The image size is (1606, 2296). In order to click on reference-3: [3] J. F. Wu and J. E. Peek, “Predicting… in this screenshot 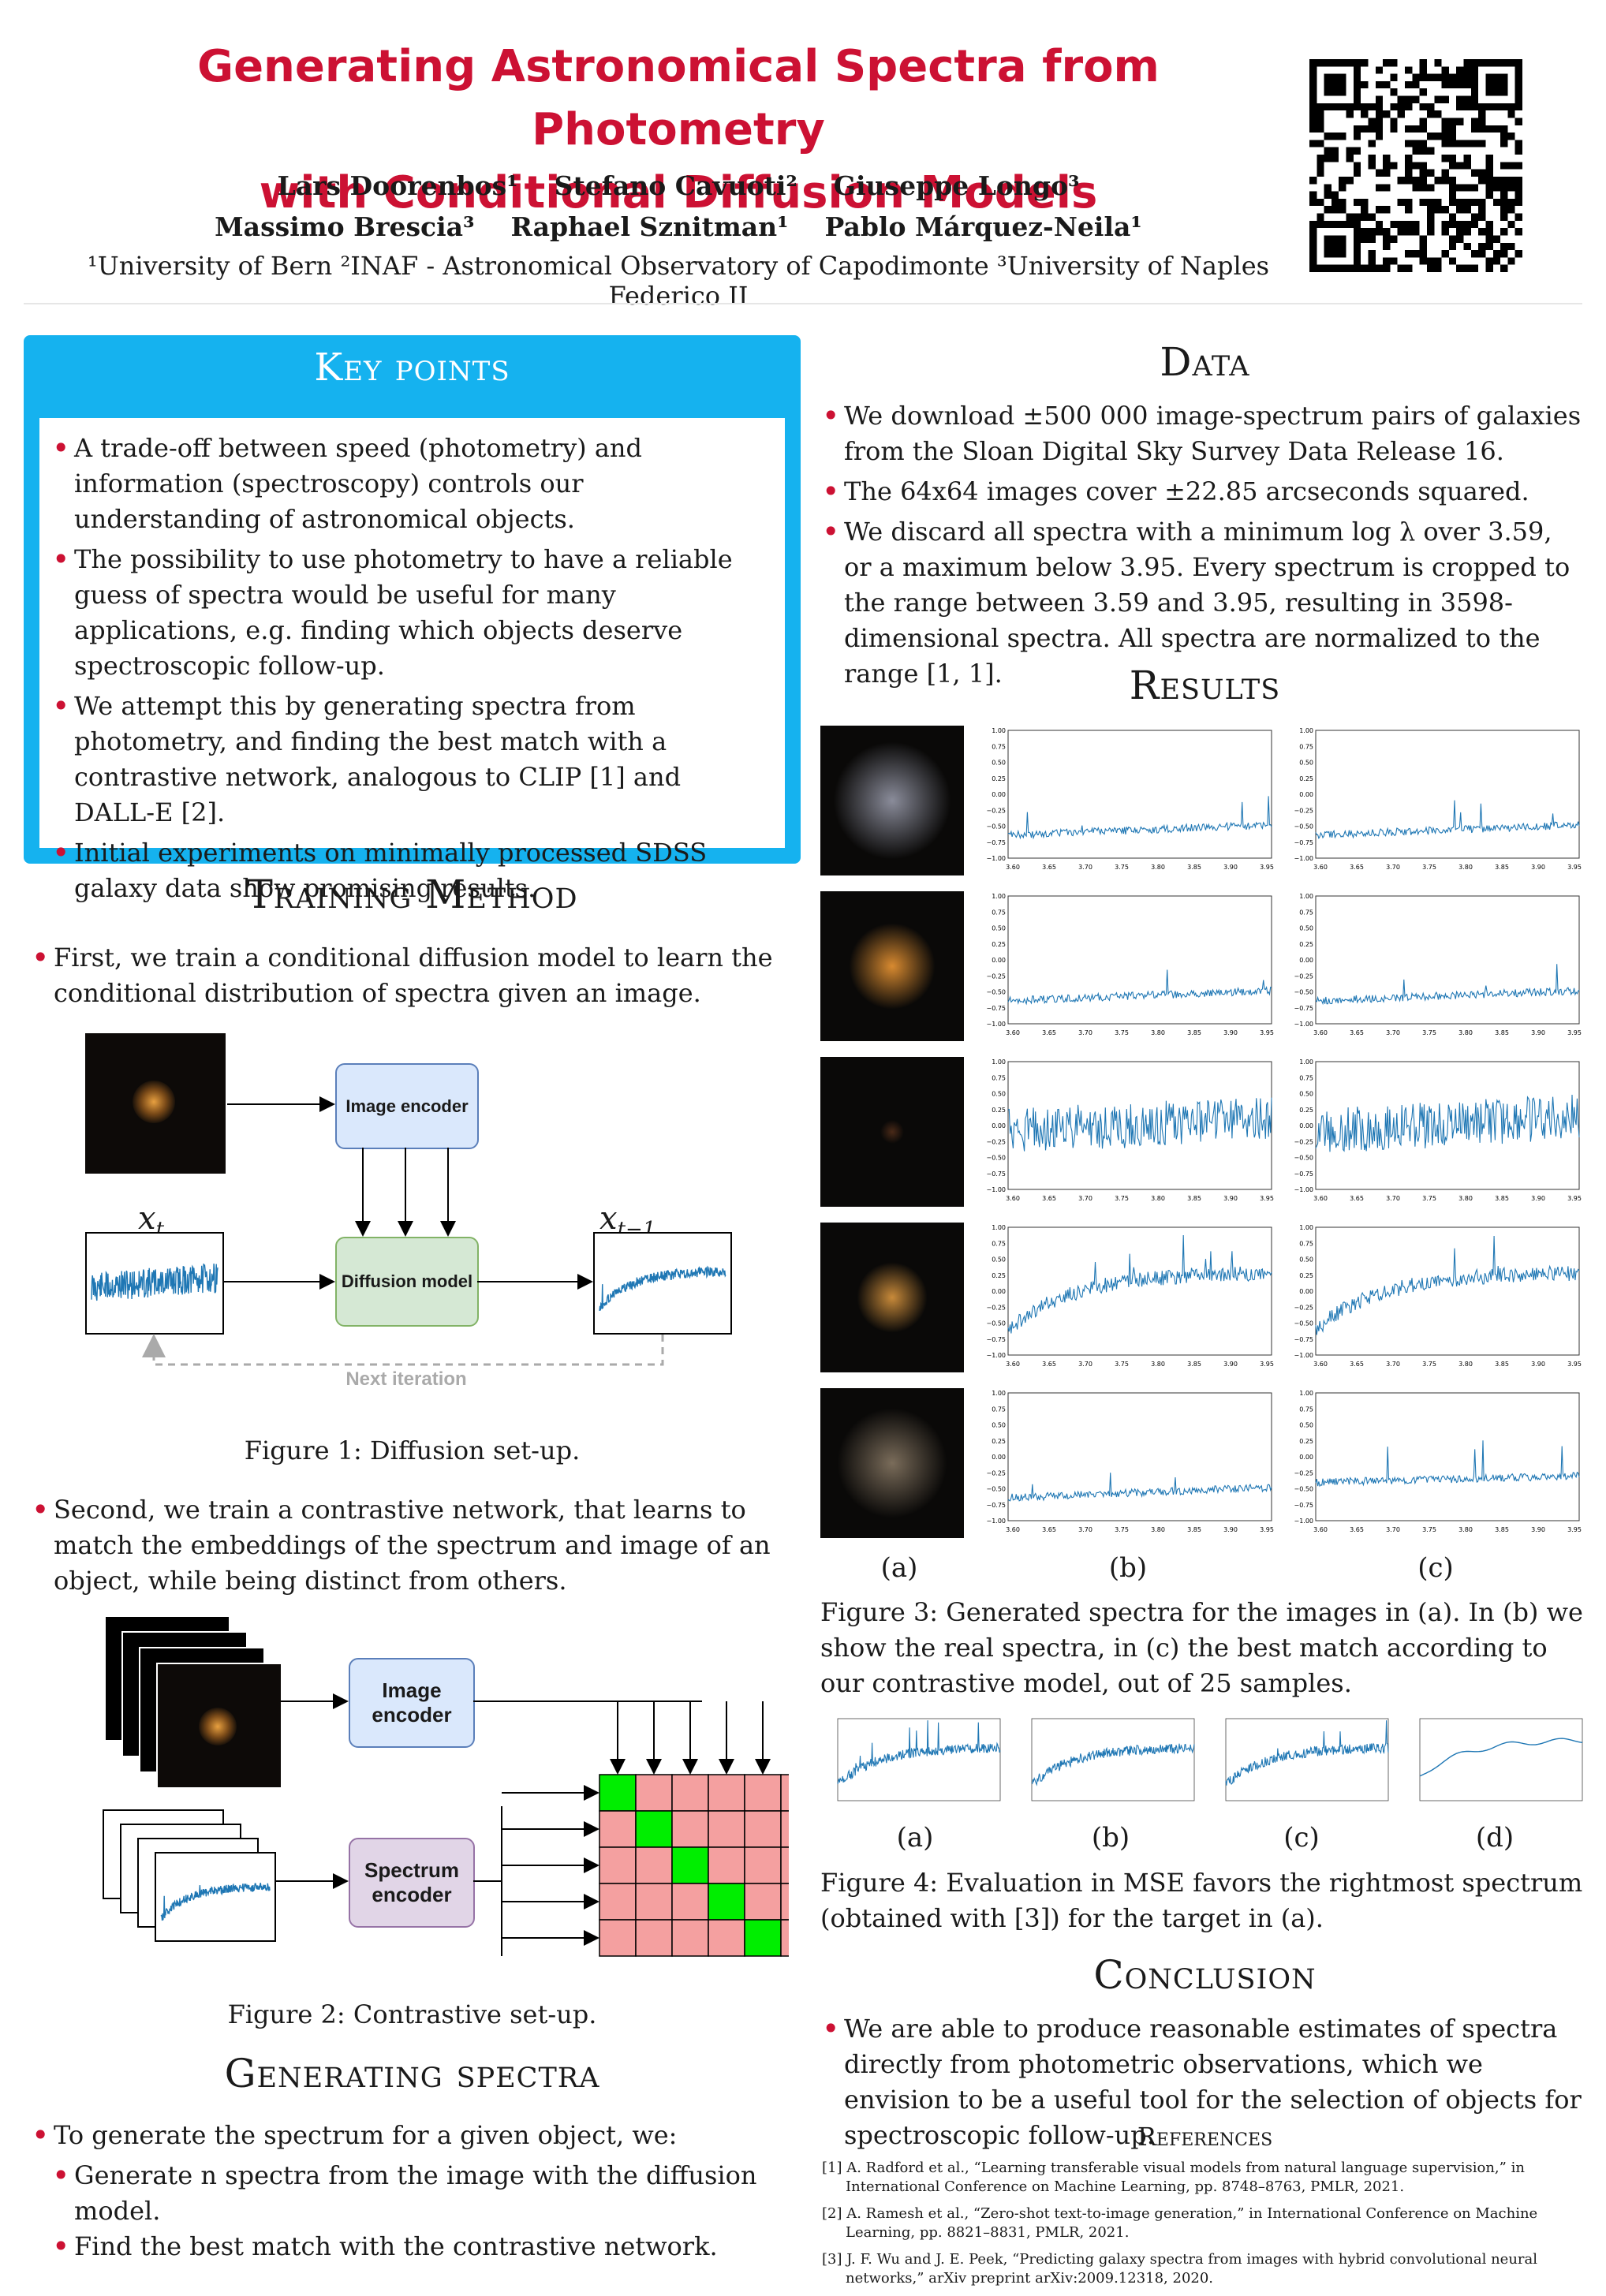, I will do `click(1180, 2269)`.